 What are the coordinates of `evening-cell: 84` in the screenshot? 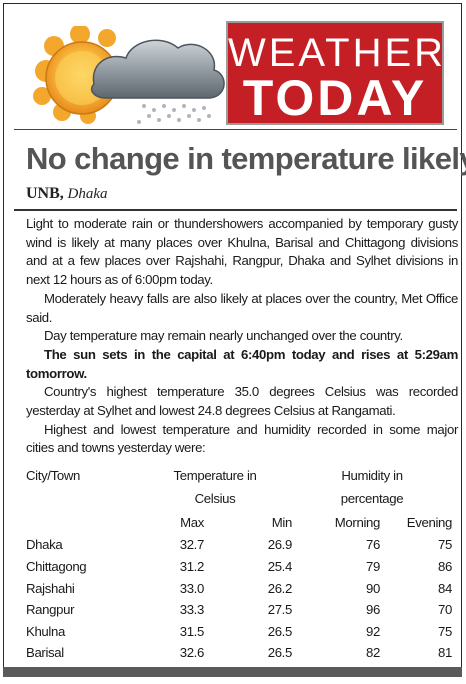 It's located at (445, 588).